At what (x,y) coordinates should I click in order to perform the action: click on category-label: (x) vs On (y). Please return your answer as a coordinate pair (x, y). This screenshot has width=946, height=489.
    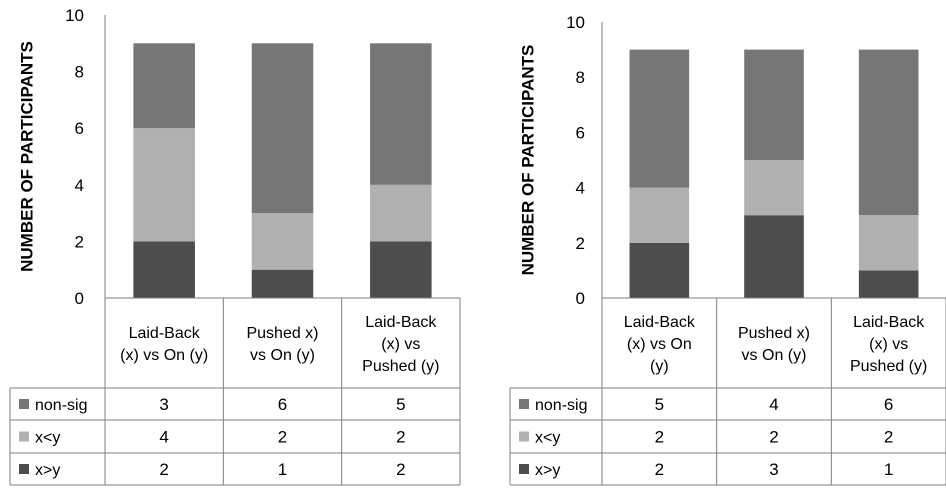
    Looking at the image, I should click on (164, 355).